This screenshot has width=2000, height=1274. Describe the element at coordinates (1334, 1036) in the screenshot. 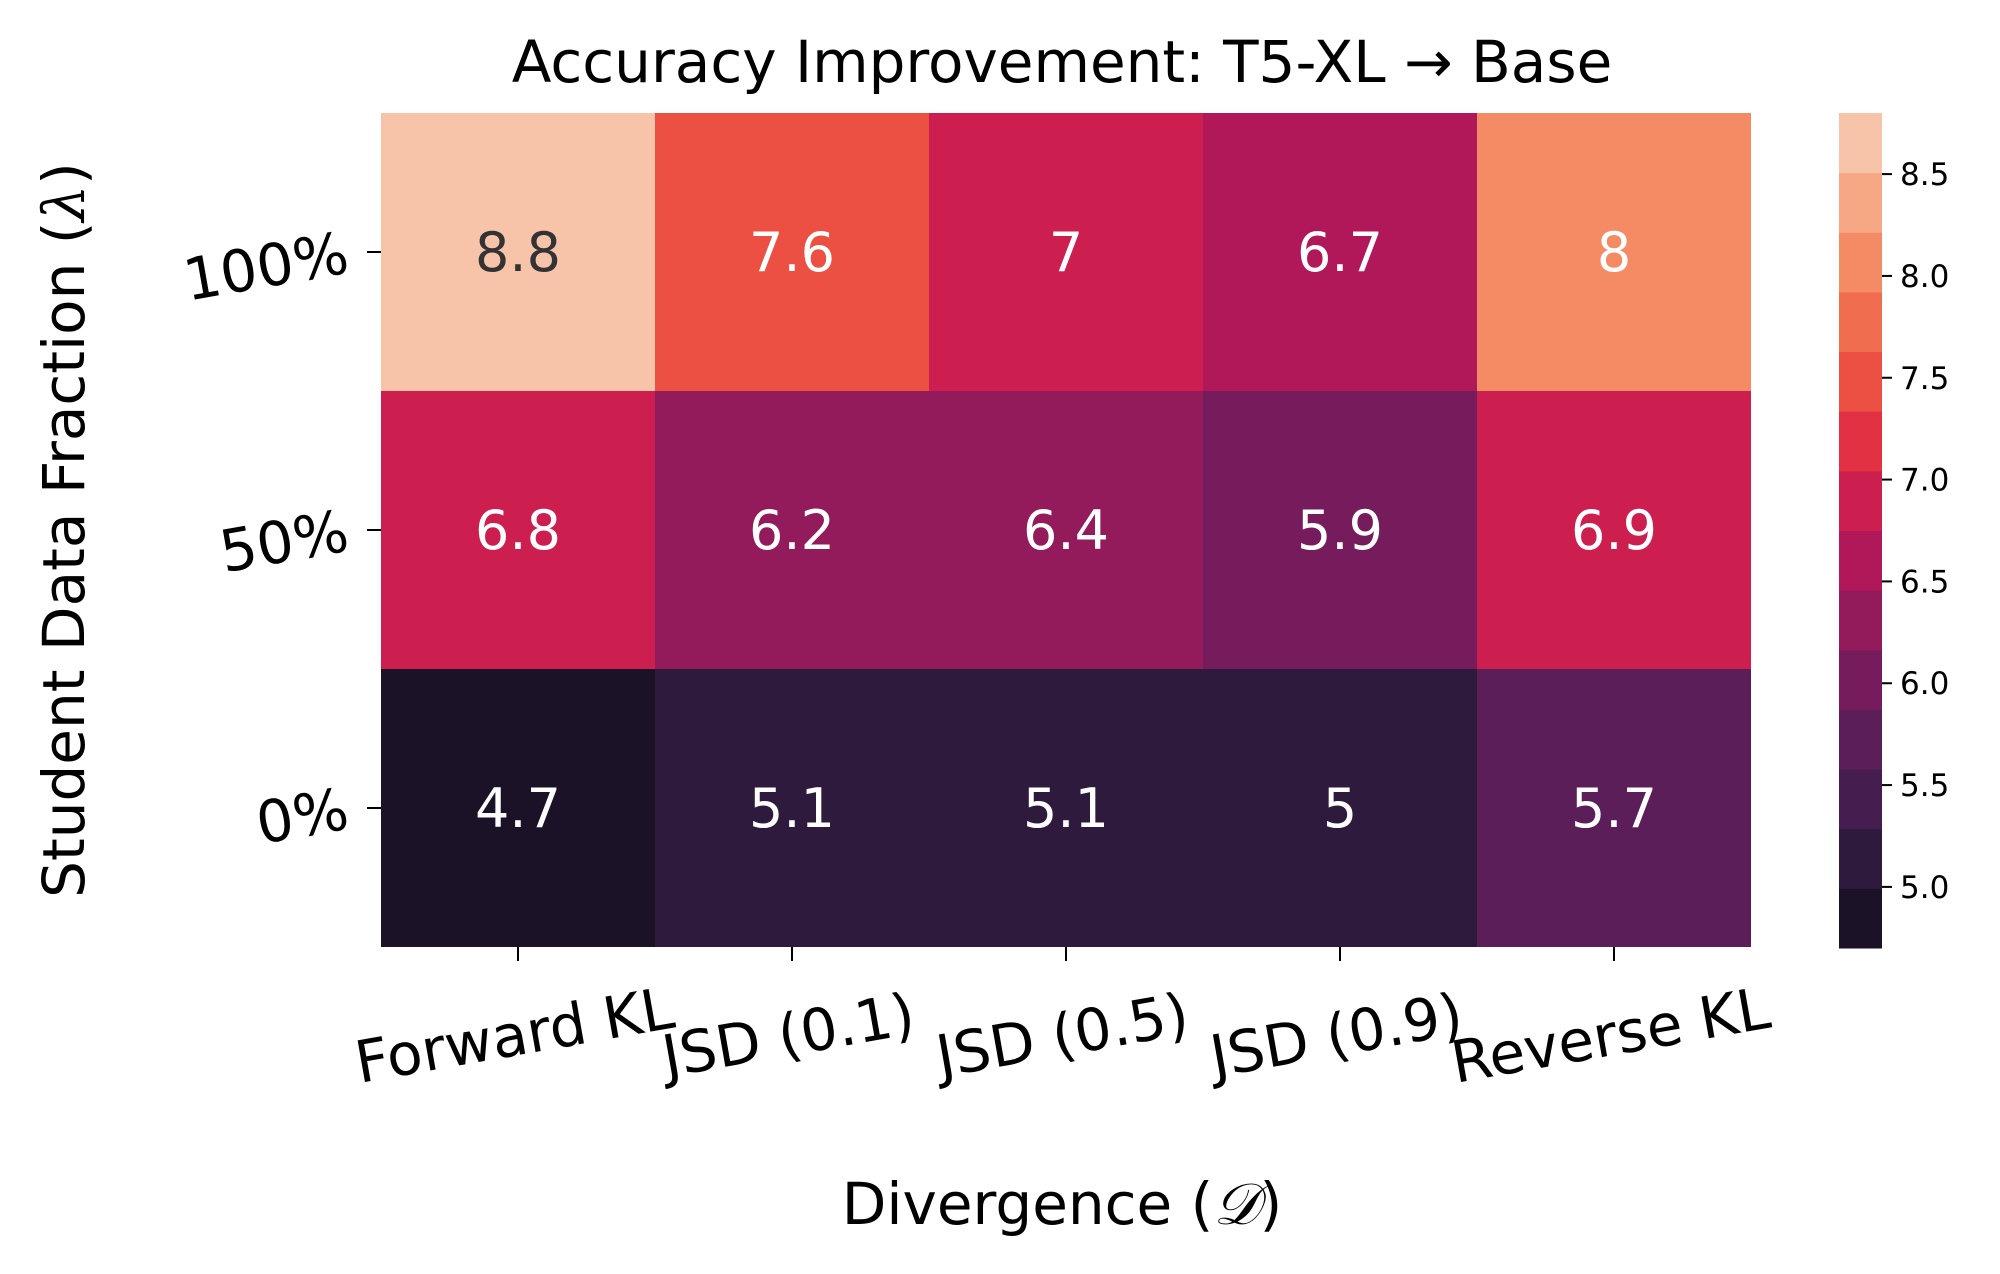

I see `x-tick-label: JSD (0.9)` at that location.